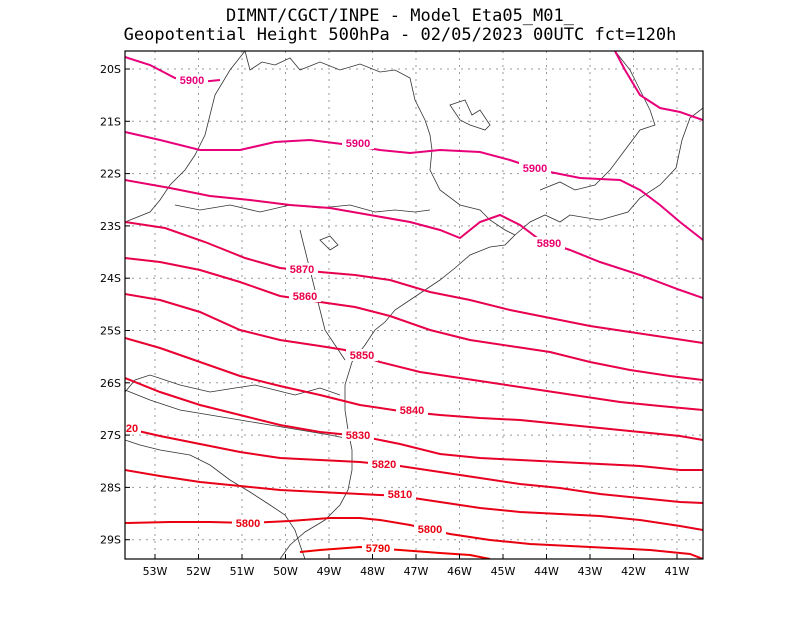  I want to click on lon-tick-label: 42W, so click(633, 571).